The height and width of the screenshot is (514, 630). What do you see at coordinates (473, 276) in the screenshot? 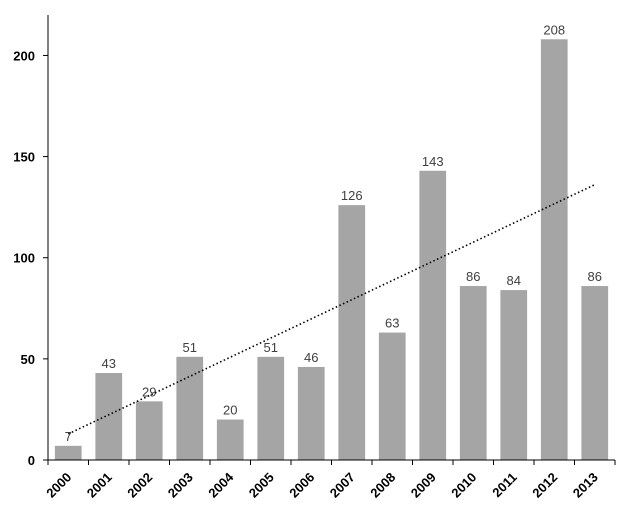
I see `data-label-2010: 86` at bounding box center [473, 276].